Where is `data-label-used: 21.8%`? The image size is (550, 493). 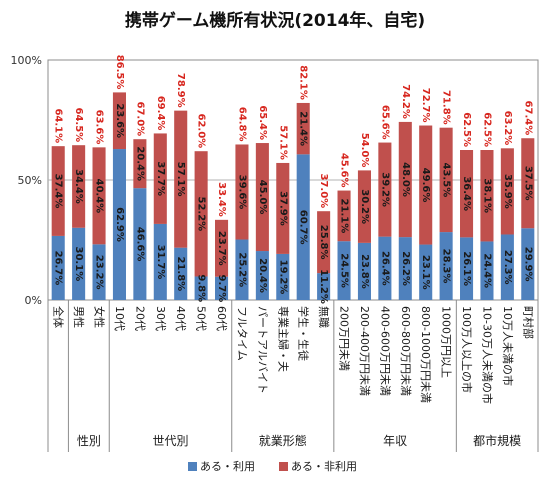 data-label-used: 21.8% is located at coordinates (180, 273).